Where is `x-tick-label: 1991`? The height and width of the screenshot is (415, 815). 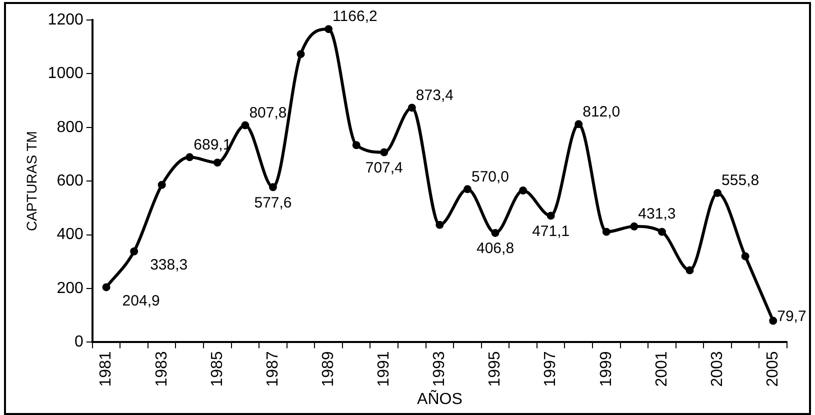
x-tick-label: 1991 is located at coordinates (384, 369).